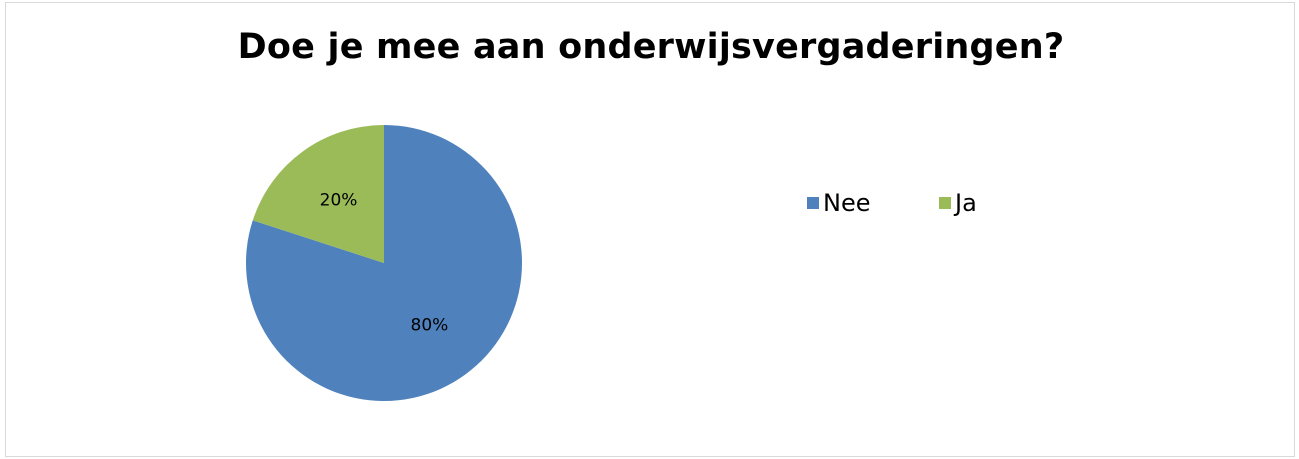 This screenshot has height=459, width=1299. Describe the element at coordinates (318, 194) in the screenshot. I see `pie-slice-ja` at that location.